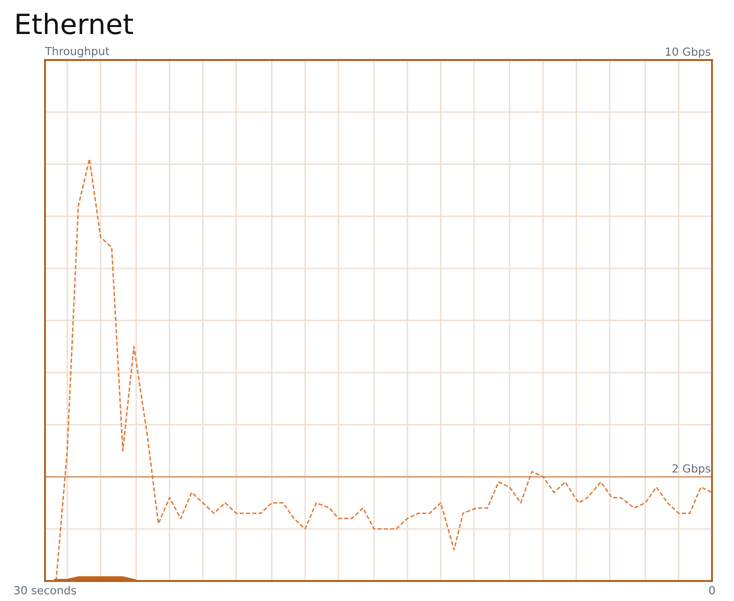 The width and height of the screenshot is (734, 601). I want to click on y-tick-label: 10 Gbps, so click(688, 52).